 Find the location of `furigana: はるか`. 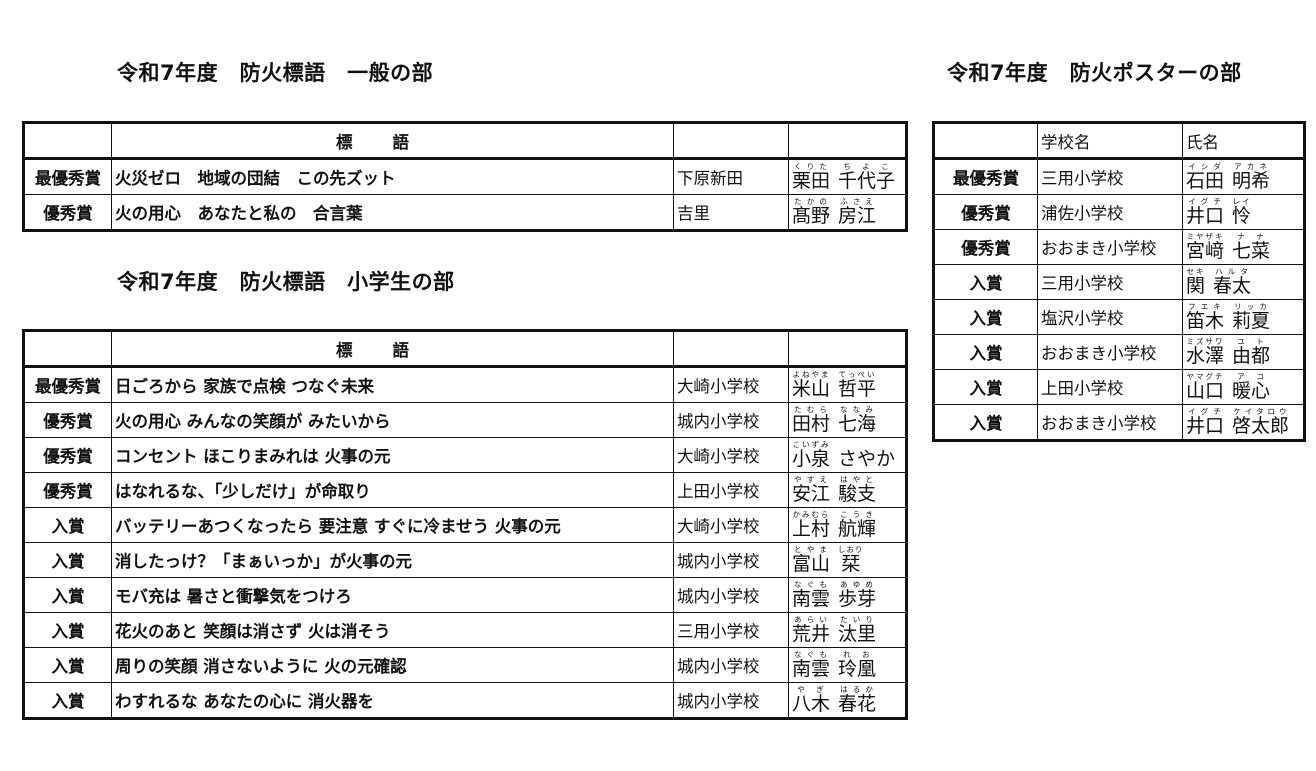

furigana: はるか is located at coordinates (857, 689).